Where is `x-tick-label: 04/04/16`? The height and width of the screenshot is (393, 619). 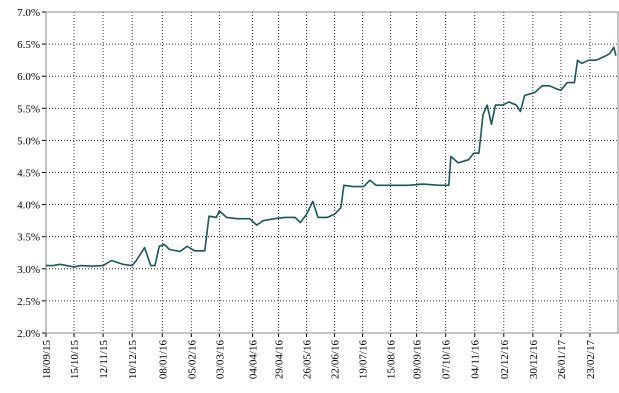 x-tick-label: 04/04/16 is located at coordinates (254, 360).